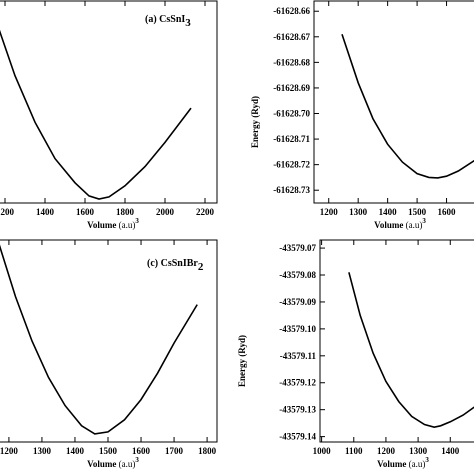 The width and height of the screenshot is (474, 474). I want to click on y-tick-label: -61628.71, so click(291, 139).